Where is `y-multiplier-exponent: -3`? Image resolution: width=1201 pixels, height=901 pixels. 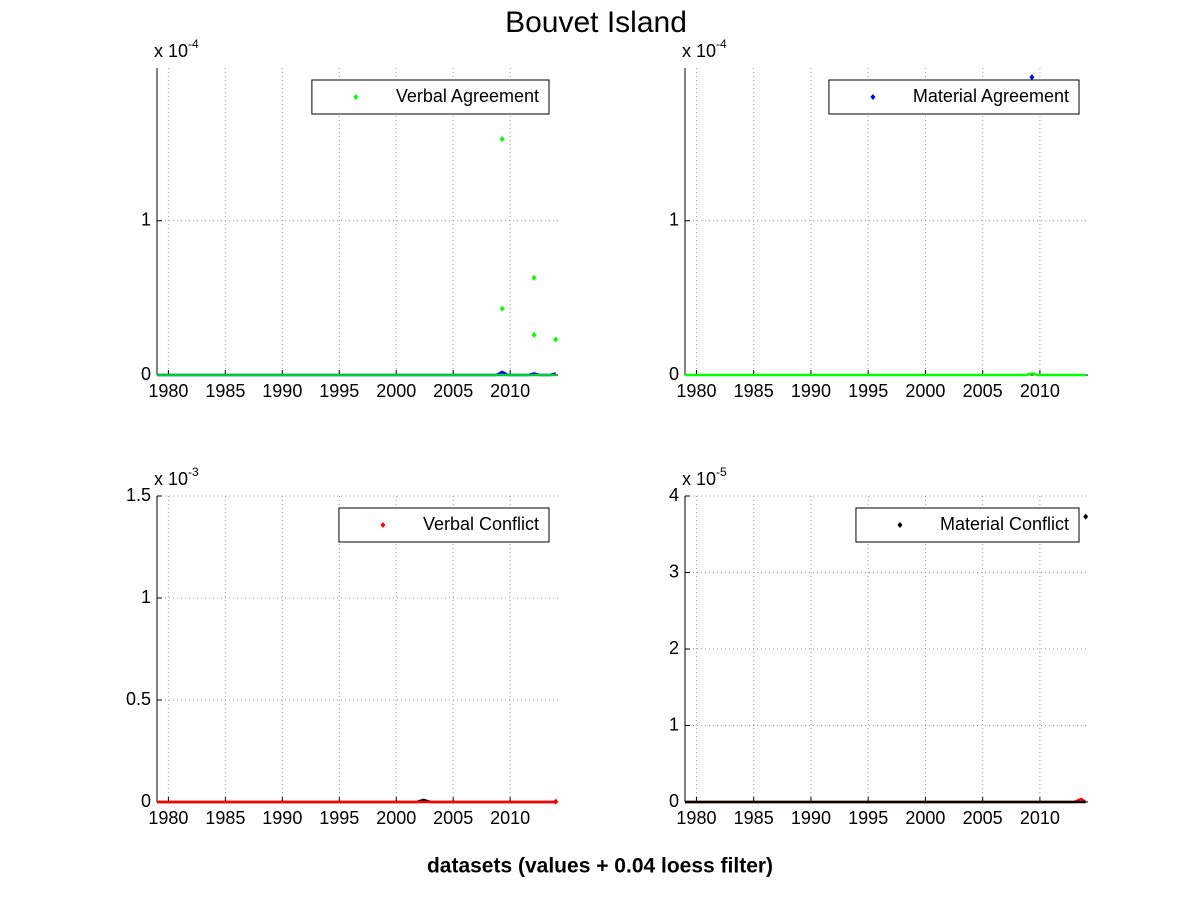 y-multiplier-exponent: -3 is located at coordinates (193, 472).